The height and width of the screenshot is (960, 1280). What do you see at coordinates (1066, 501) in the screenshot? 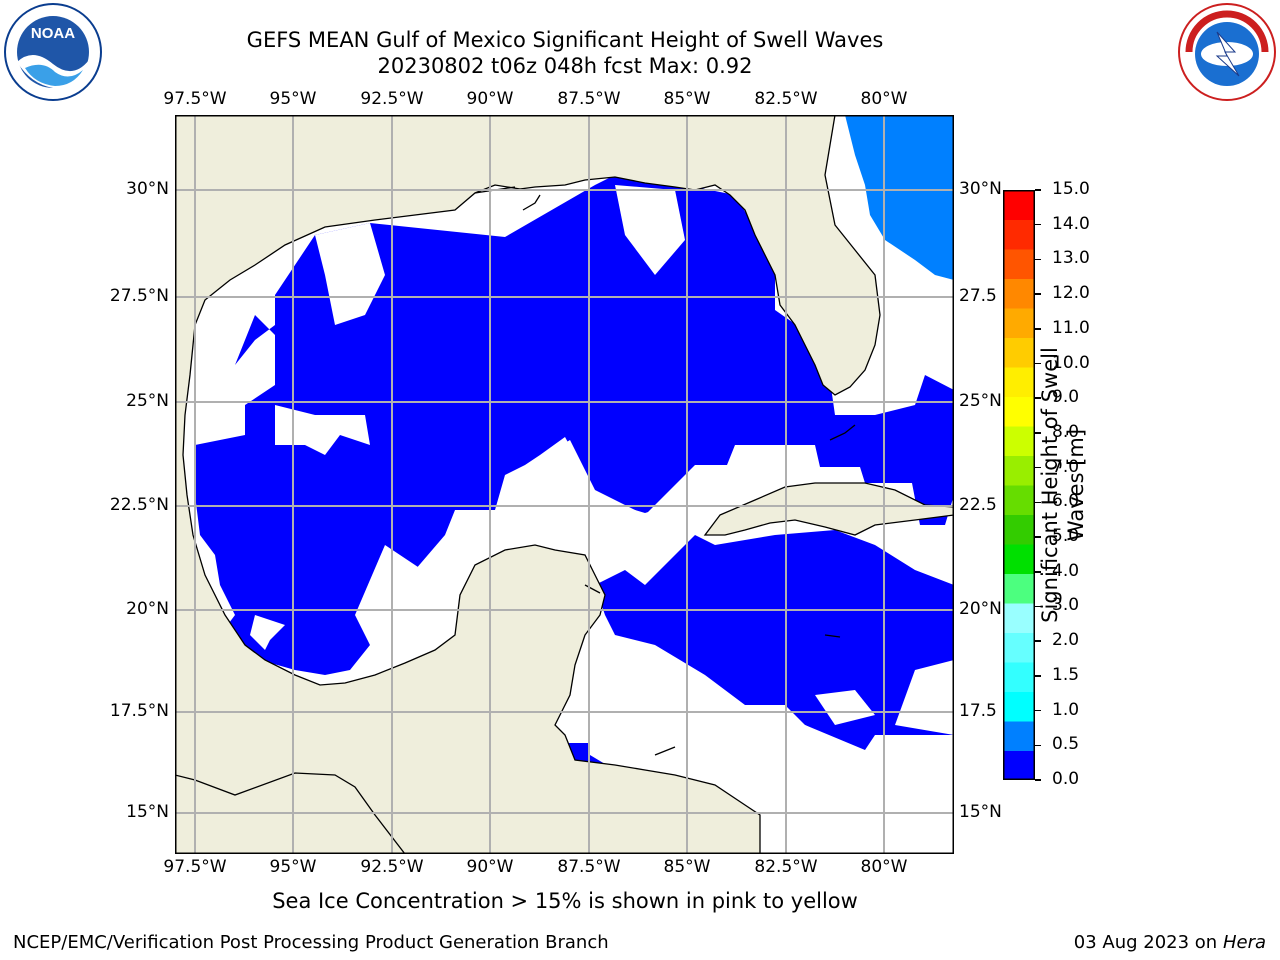
I see `colorbar-tick-label: 6.0` at bounding box center [1066, 501].